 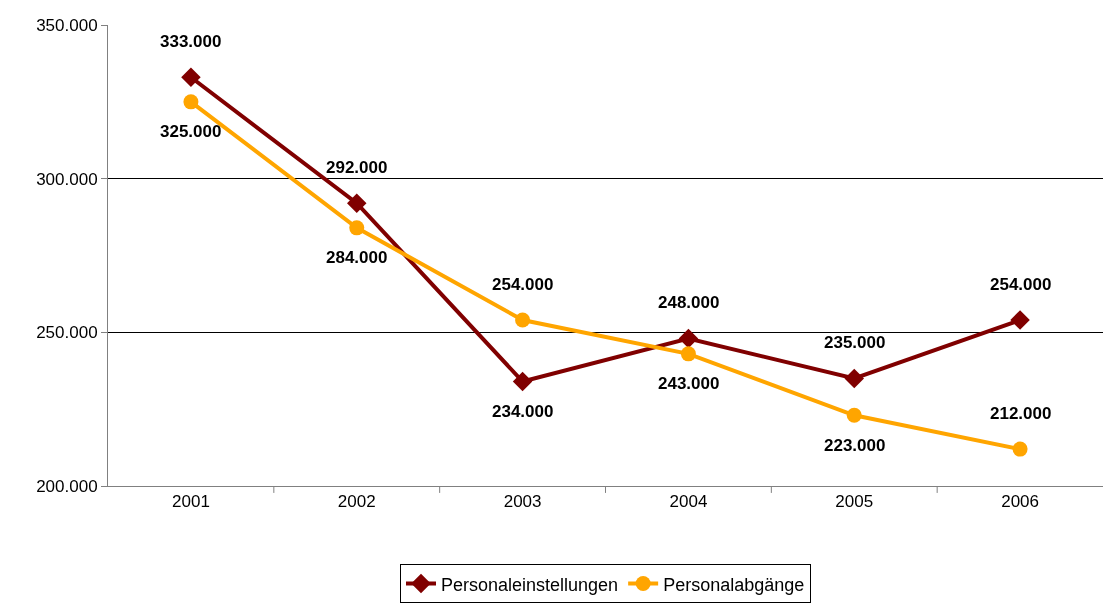 What do you see at coordinates (689, 383) in the screenshot?
I see `data-label: 243.000` at bounding box center [689, 383].